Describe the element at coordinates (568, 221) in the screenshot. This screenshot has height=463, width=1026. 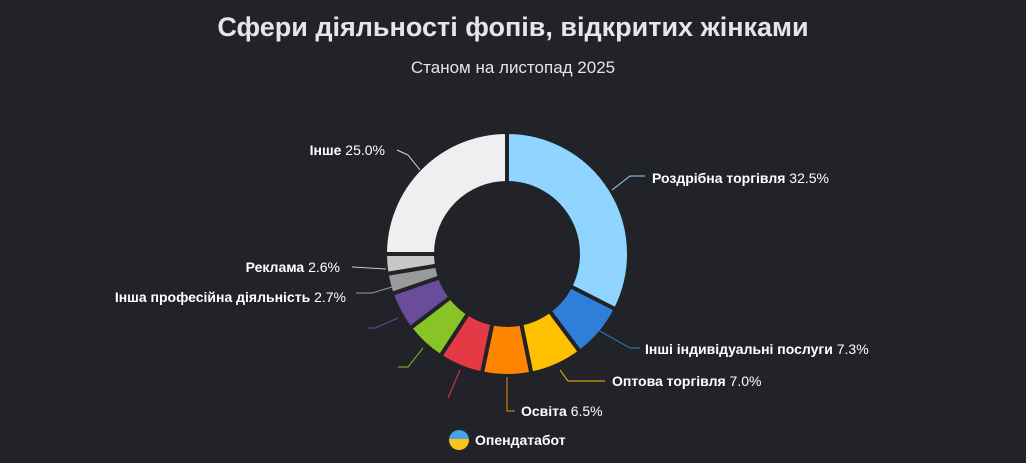
I see `slice-Роздрібна торгівля` at that location.